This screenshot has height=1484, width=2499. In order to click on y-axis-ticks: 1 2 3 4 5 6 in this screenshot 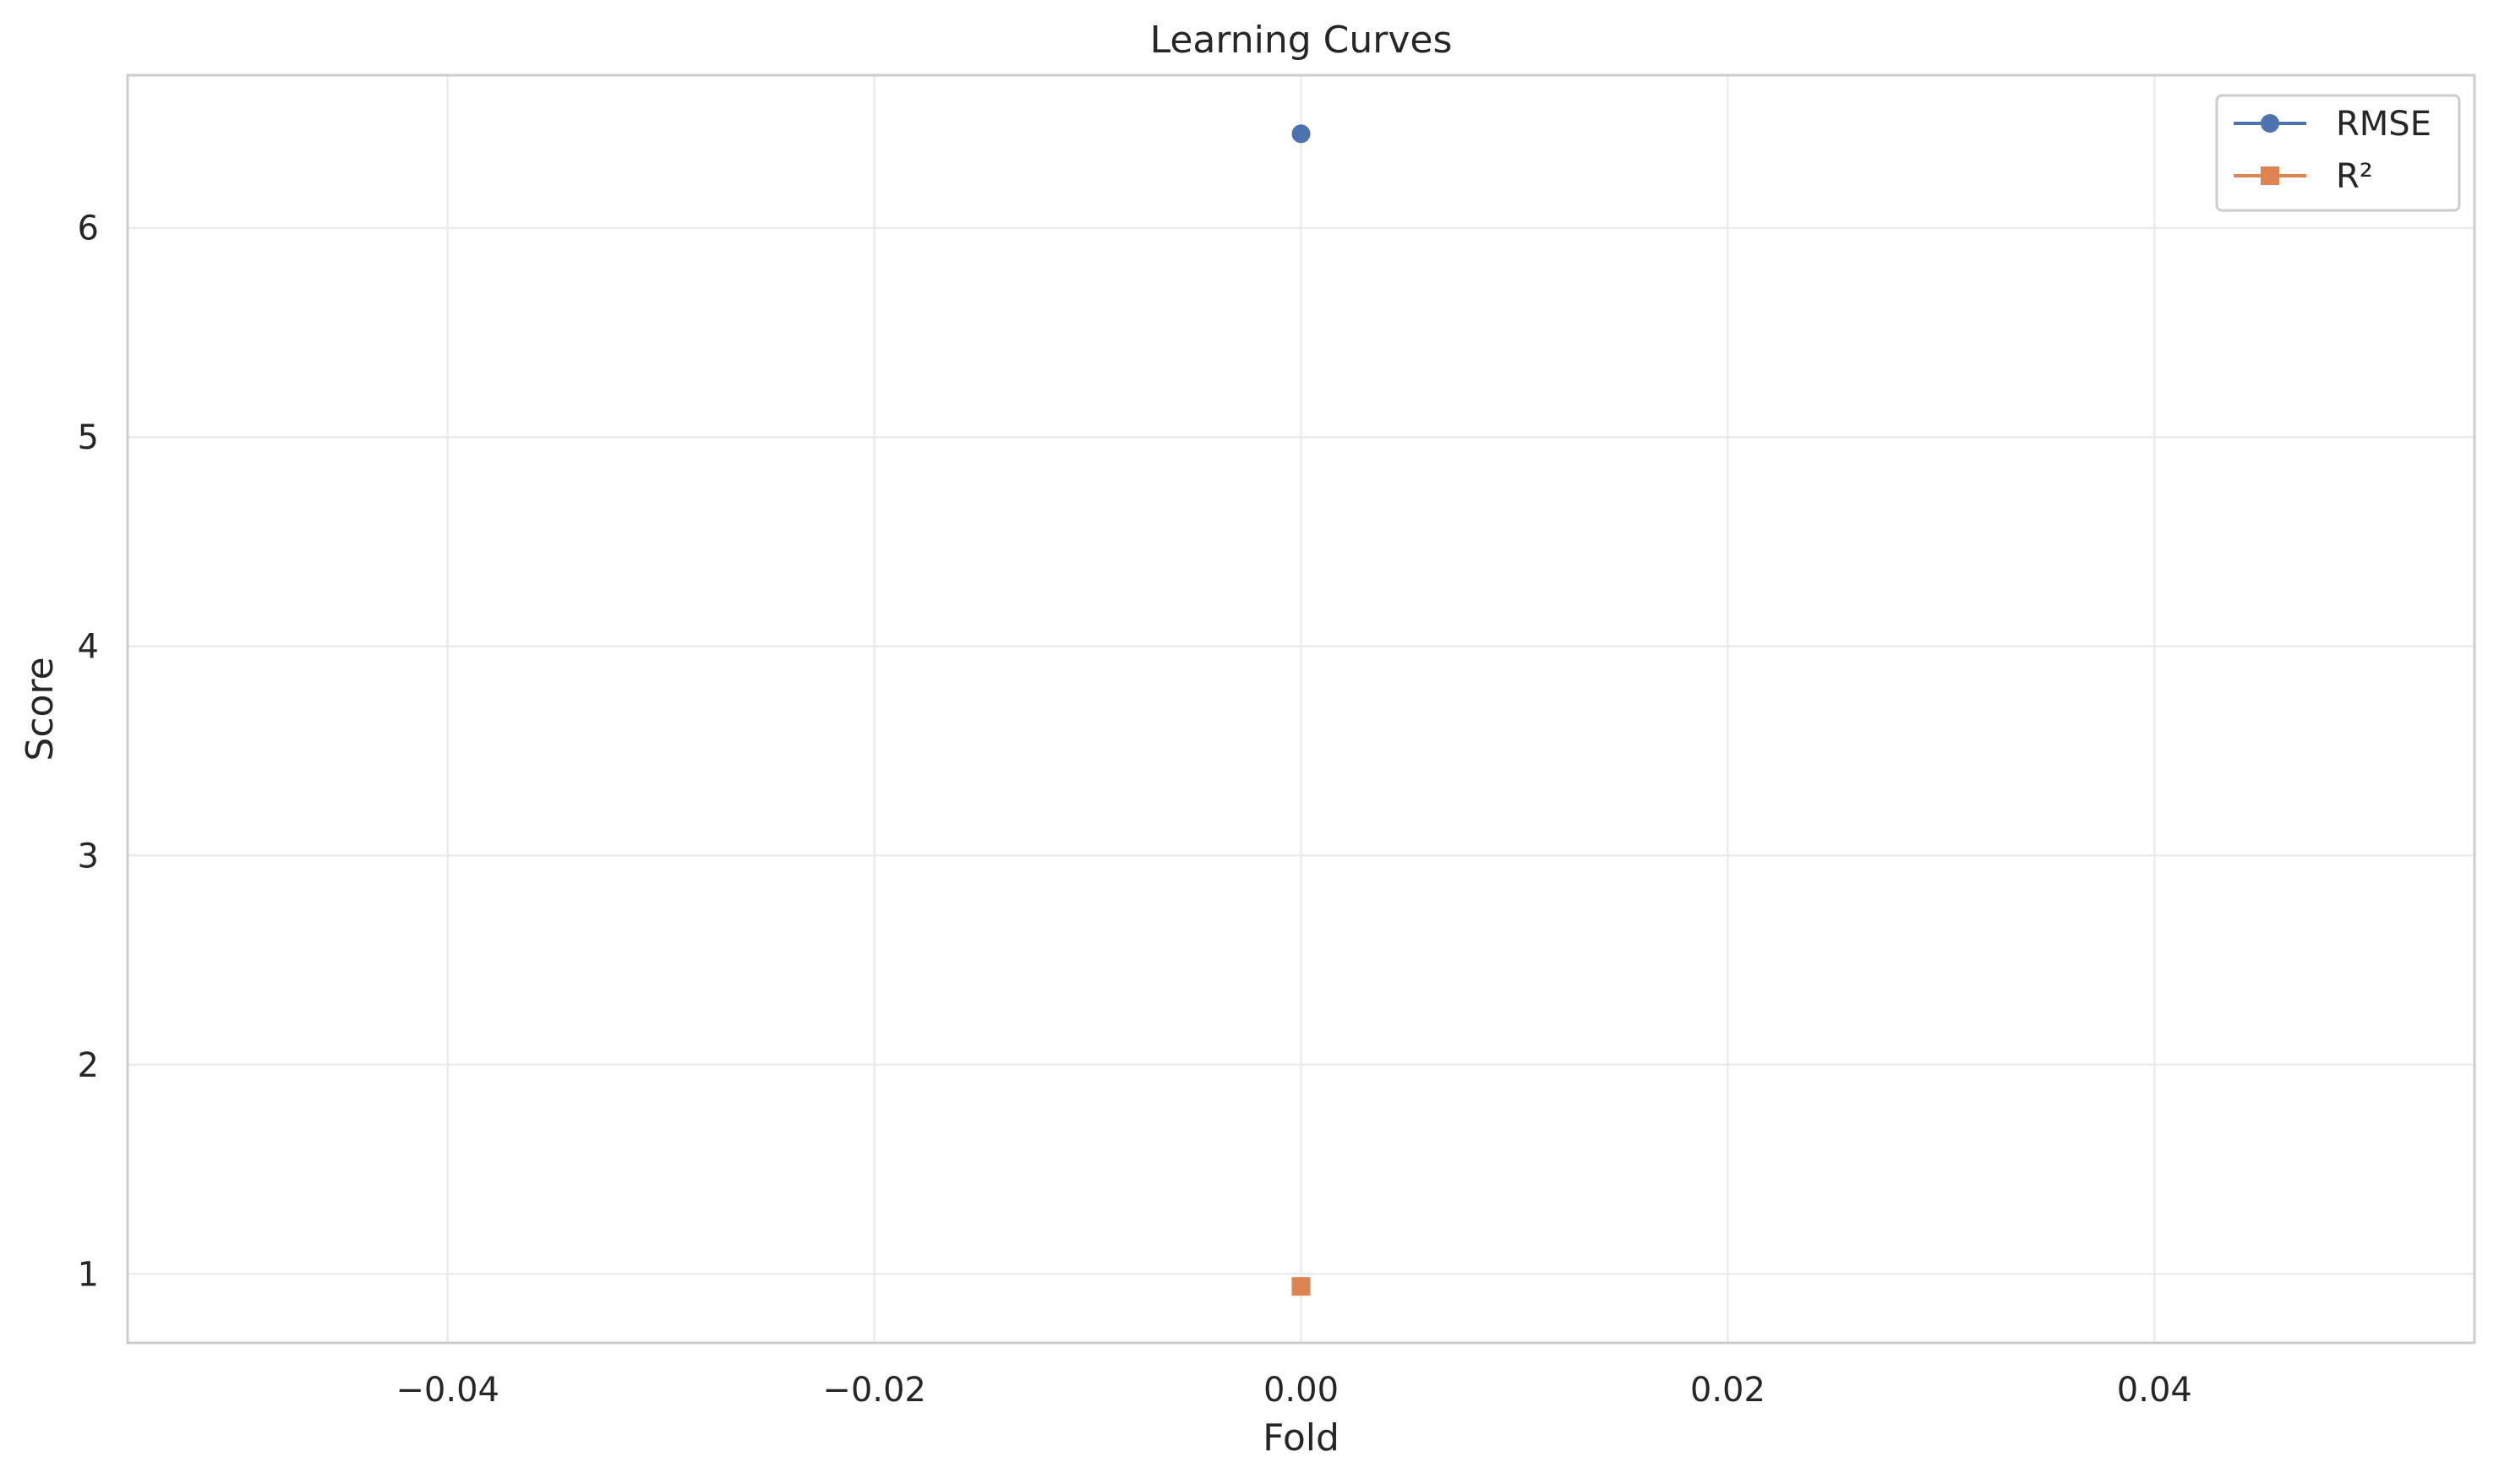, I will do `click(88, 753)`.